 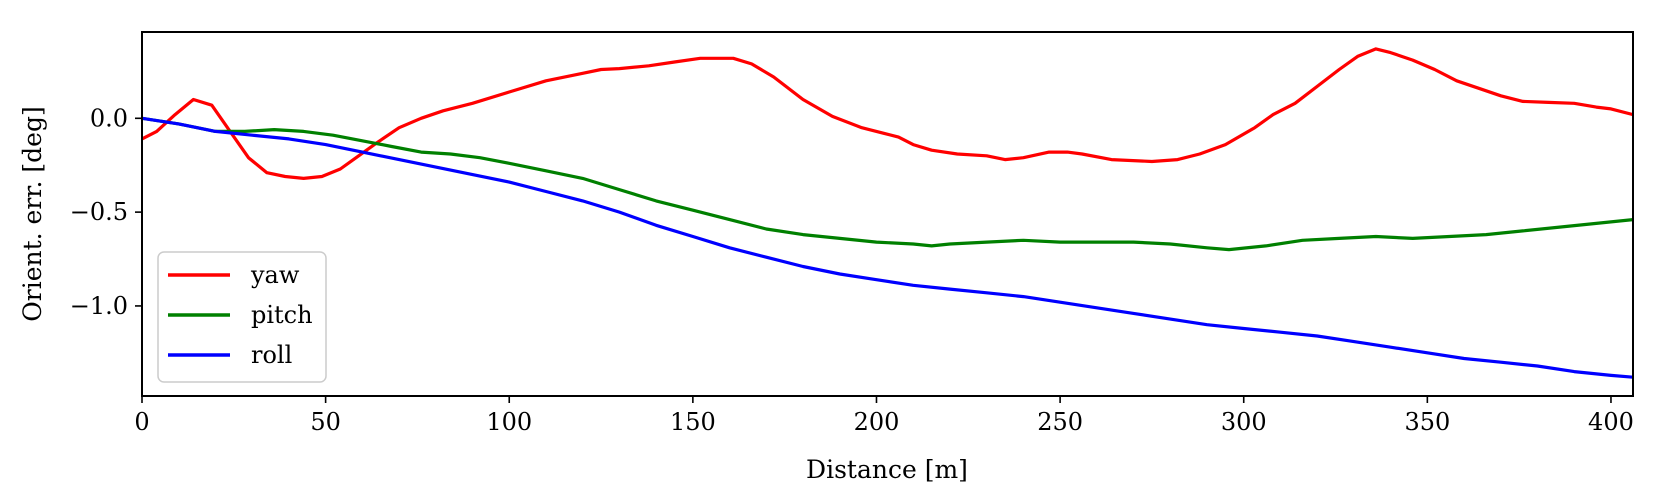 I want to click on legend-box, so click(x=242, y=317).